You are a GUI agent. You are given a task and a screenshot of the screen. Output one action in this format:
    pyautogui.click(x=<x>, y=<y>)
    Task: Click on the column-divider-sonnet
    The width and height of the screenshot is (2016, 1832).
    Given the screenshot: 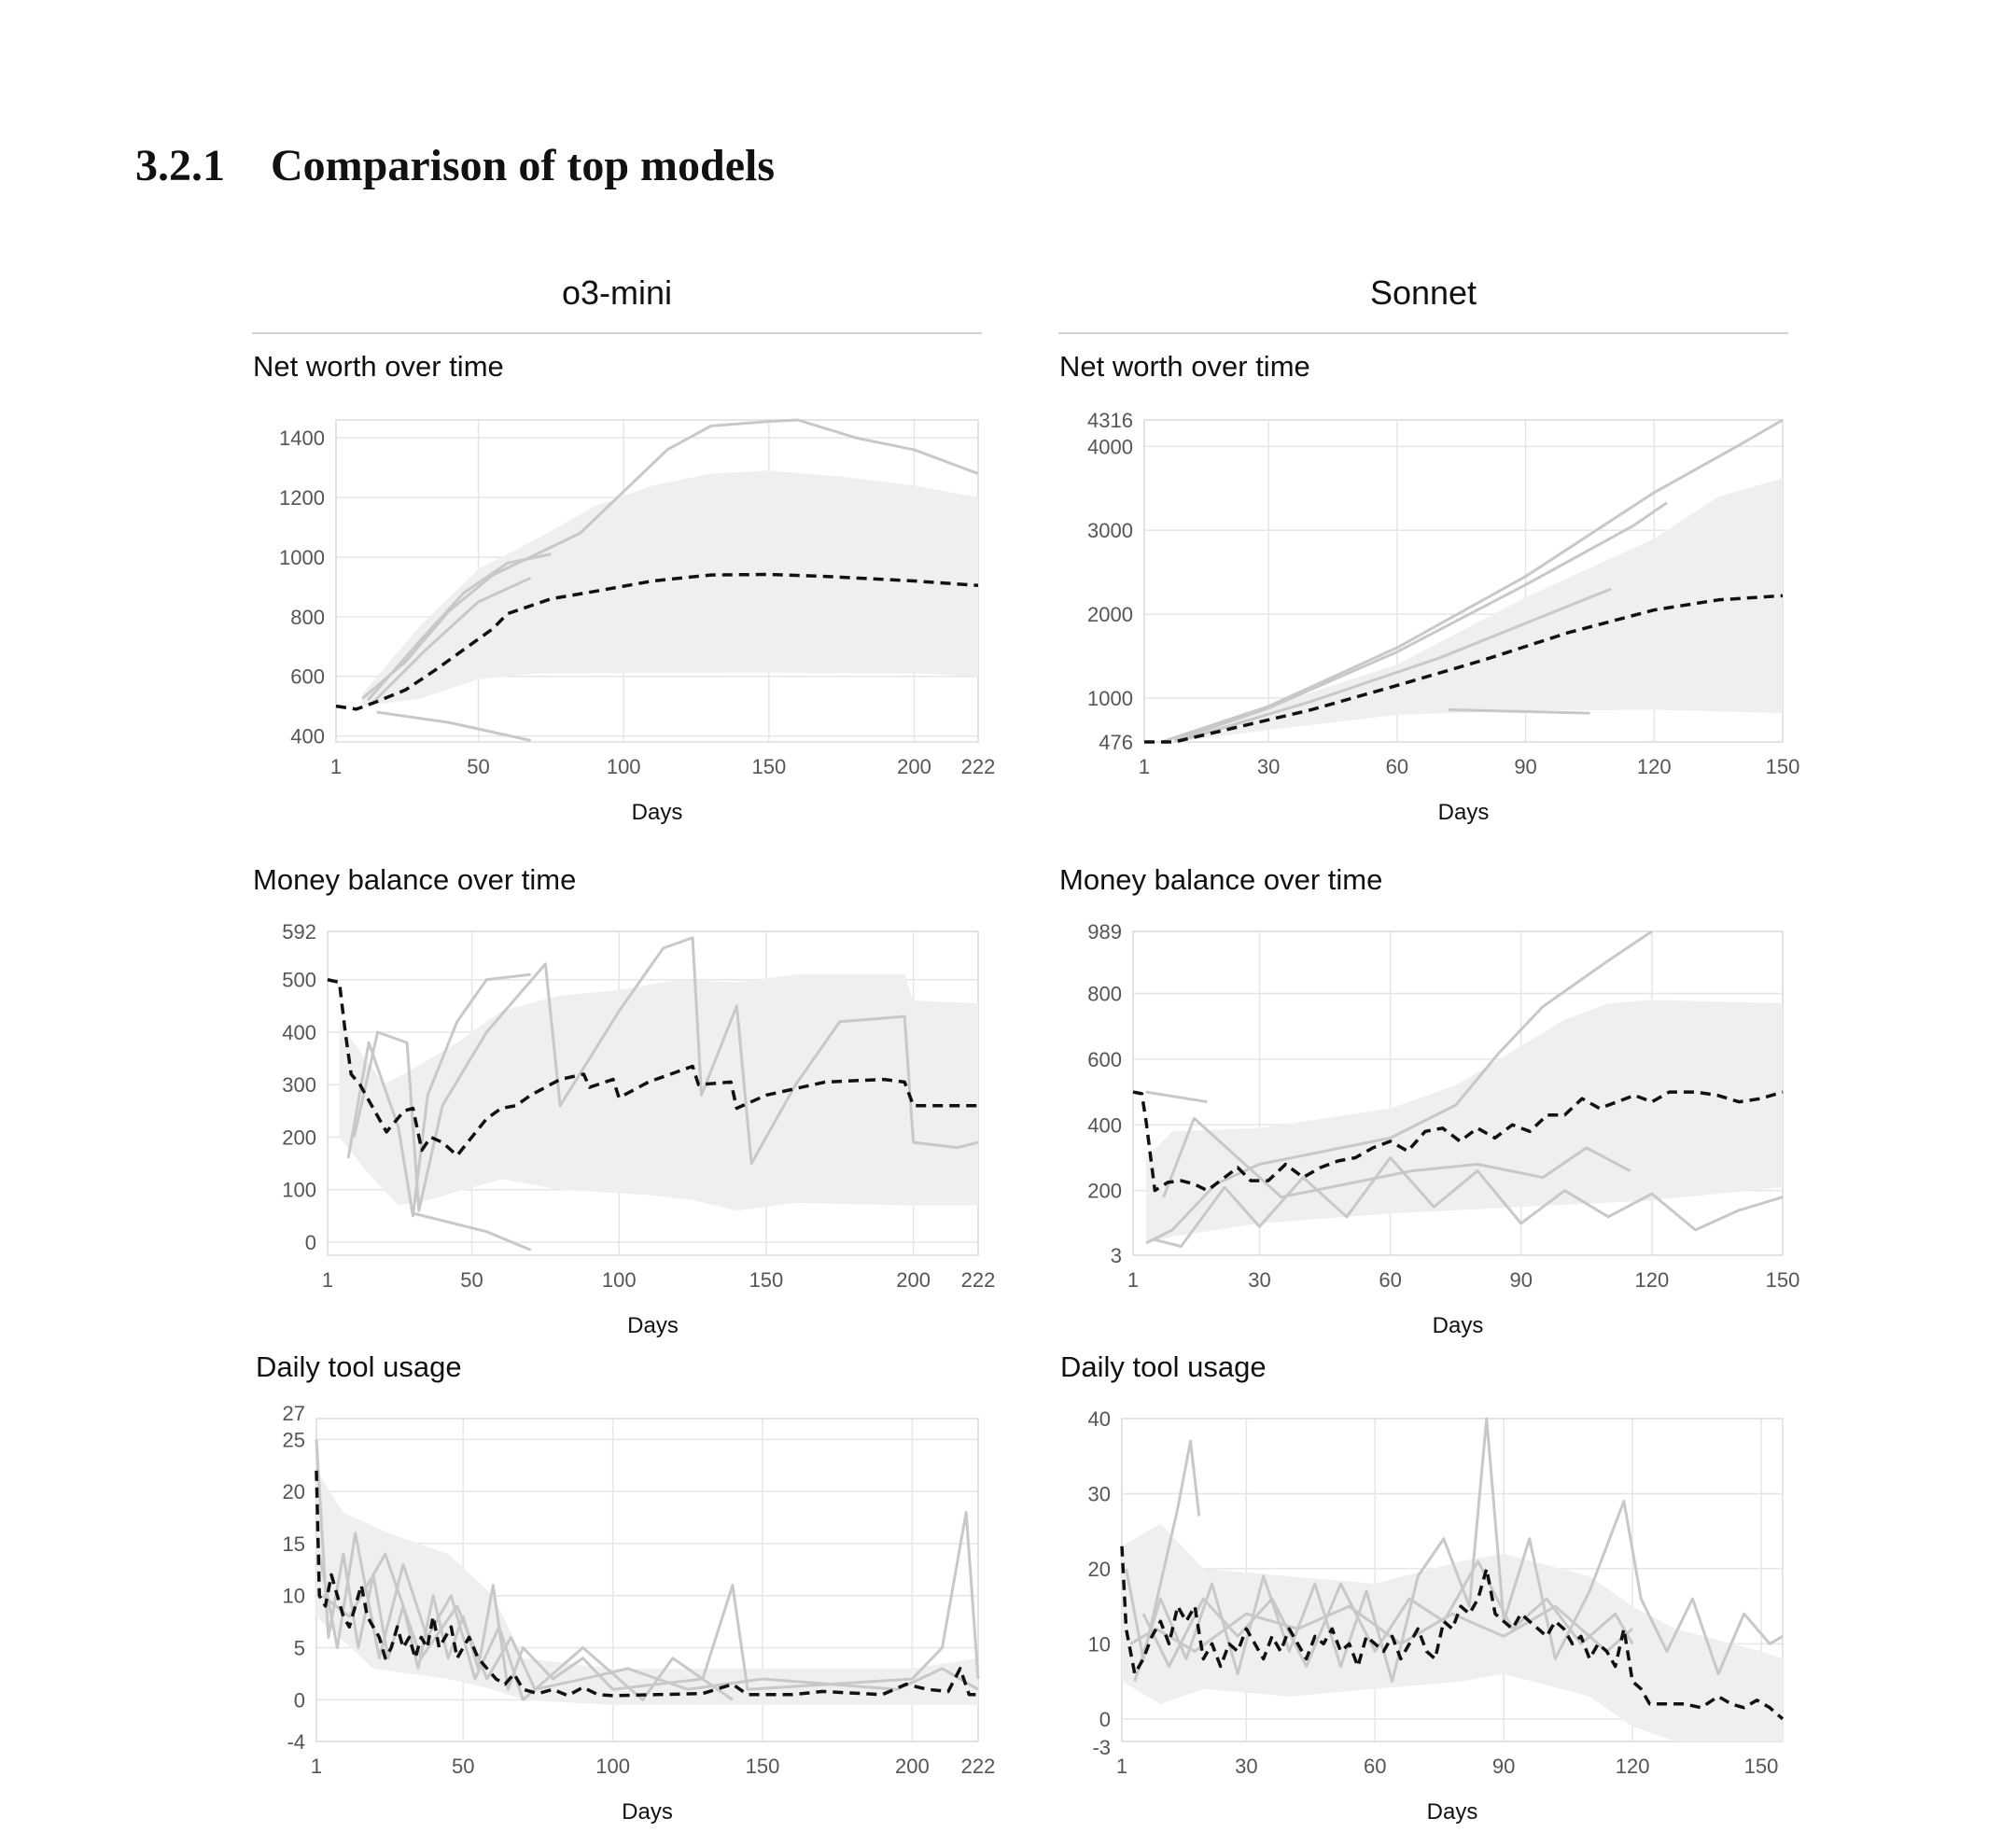 What is the action you would take?
    pyautogui.click(x=1423, y=333)
    